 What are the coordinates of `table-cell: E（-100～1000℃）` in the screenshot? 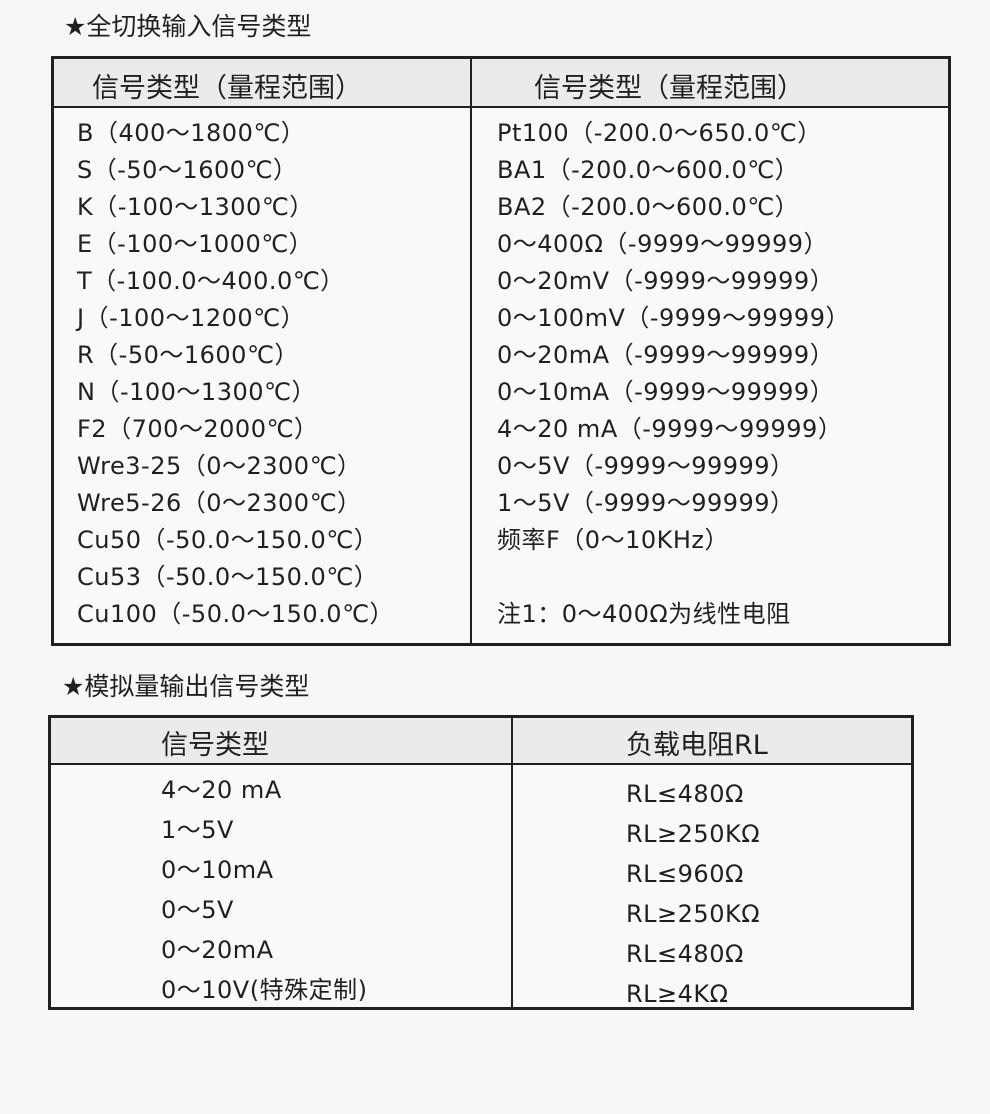 It's located at (195, 244).